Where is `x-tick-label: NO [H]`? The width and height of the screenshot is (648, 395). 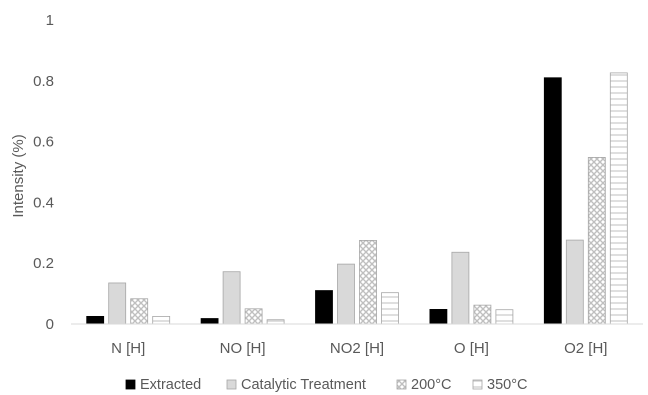
x-tick-label: NO [H] is located at coordinates (243, 348).